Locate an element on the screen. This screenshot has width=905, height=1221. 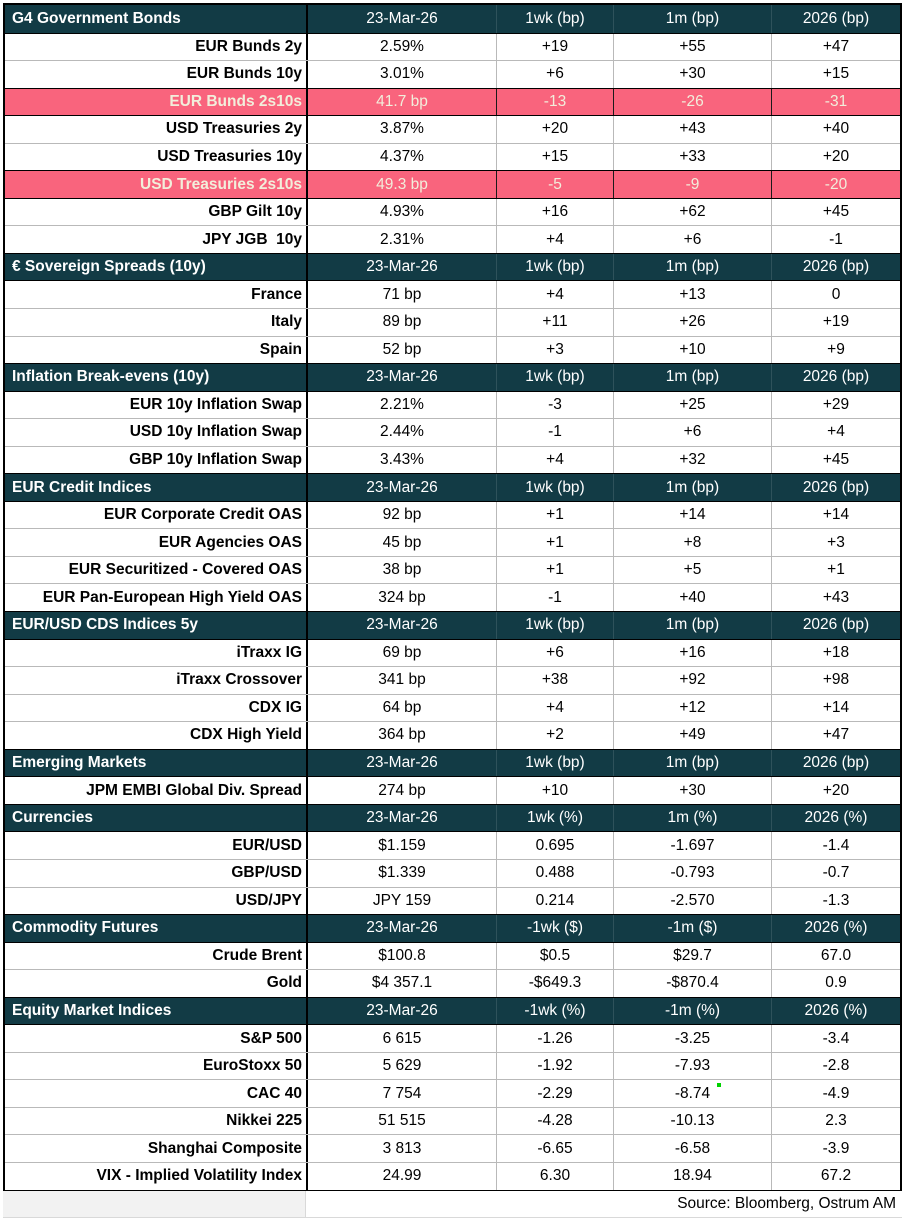
value-cell: 3.87% is located at coordinates (402, 129).